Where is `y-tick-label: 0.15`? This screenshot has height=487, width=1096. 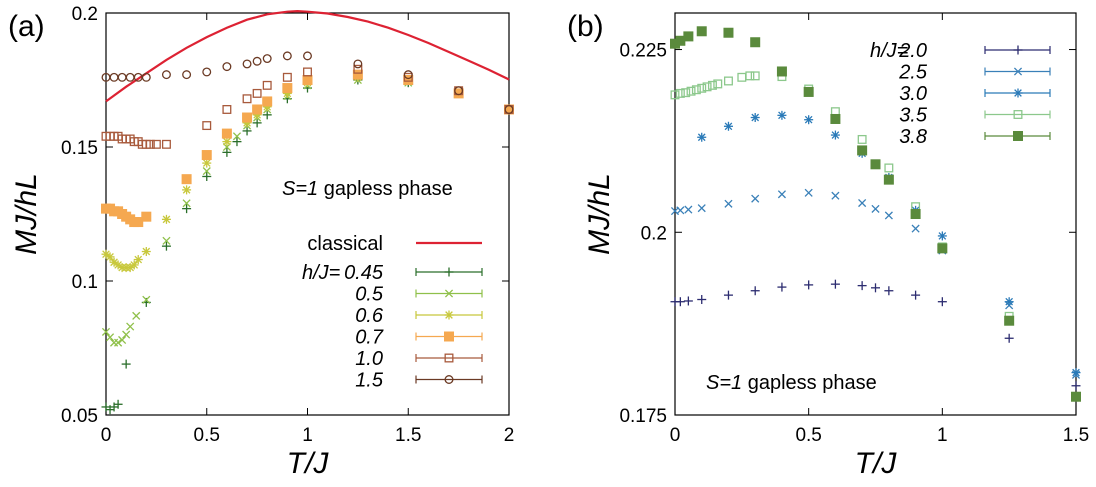
y-tick-label: 0.15 is located at coordinates (79, 148).